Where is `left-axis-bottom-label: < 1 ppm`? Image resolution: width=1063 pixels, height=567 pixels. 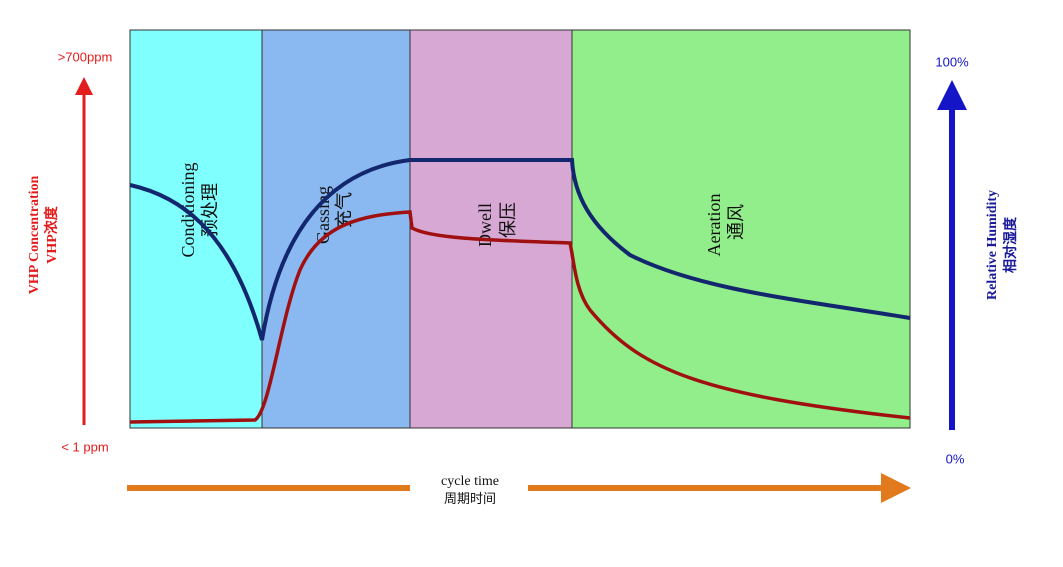
left-axis-bottom-label: < 1 ppm is located at coordinates (84, 446).